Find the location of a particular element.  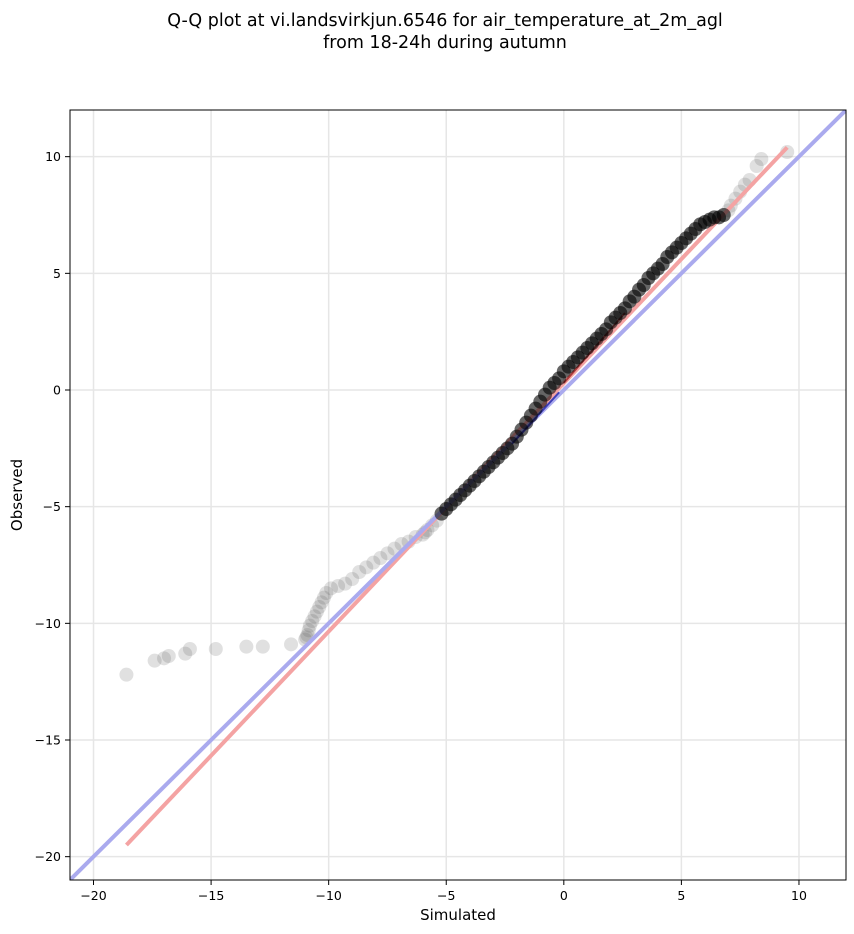

y-tick-label: −5 is located at coordinates (52, 506).